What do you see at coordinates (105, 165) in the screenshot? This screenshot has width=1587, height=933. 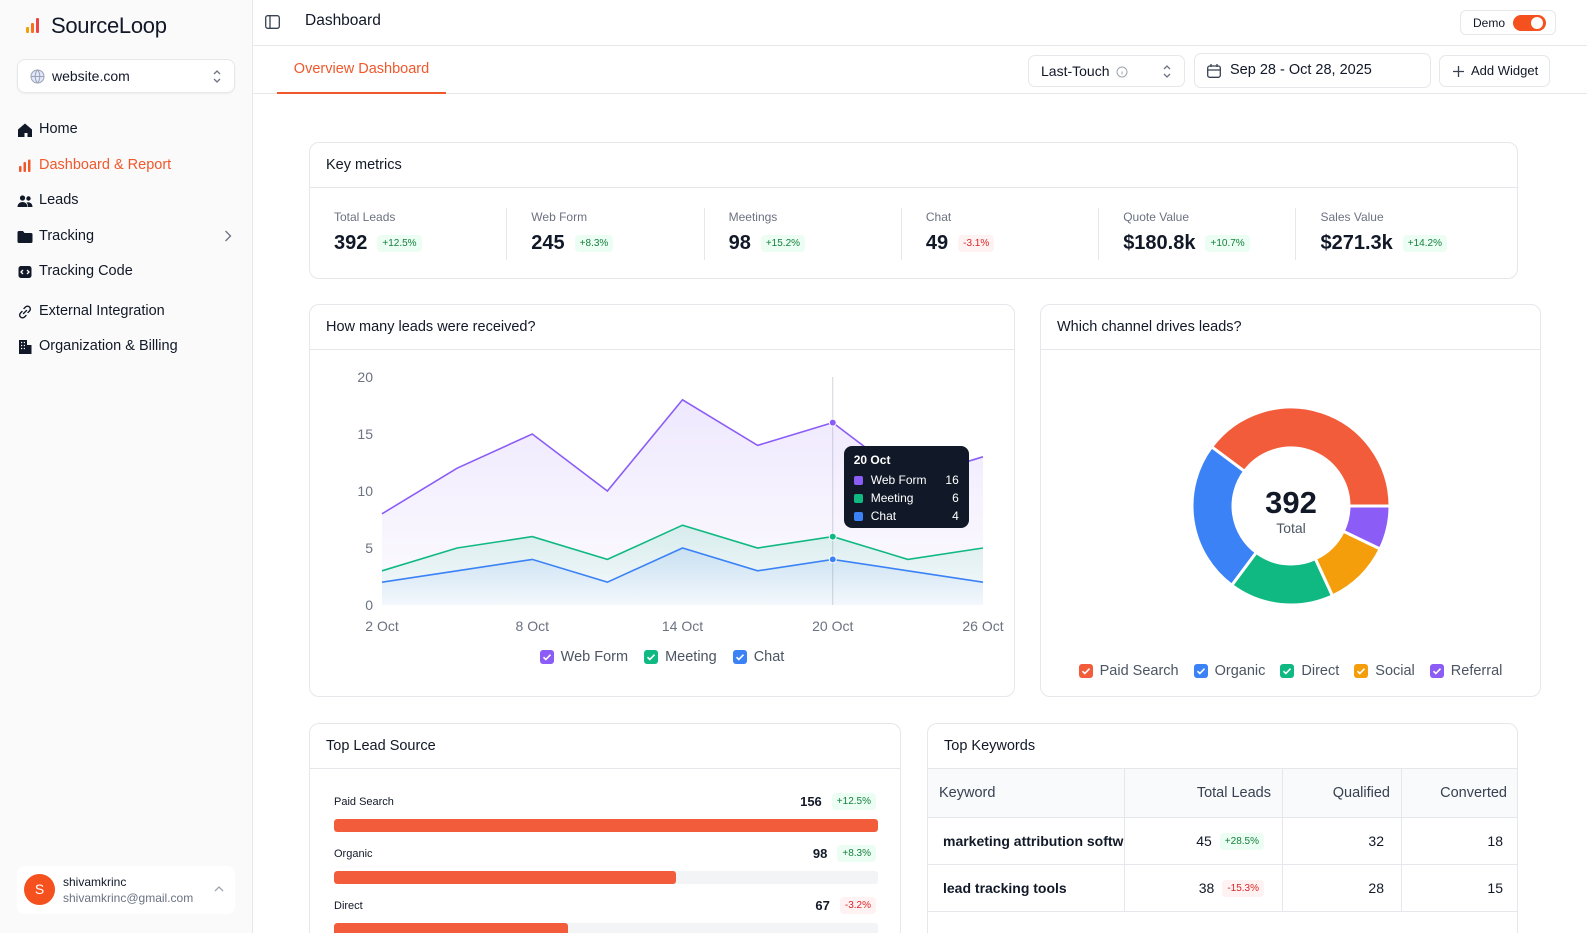 I see `nav-label: Dashboard & Report` at bounding box center [105, 165].